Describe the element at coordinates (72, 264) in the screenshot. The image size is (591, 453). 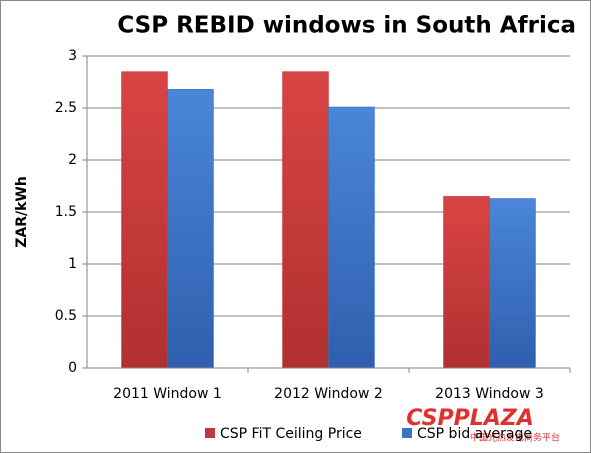
I see `y-tick-label: 1` at that location.